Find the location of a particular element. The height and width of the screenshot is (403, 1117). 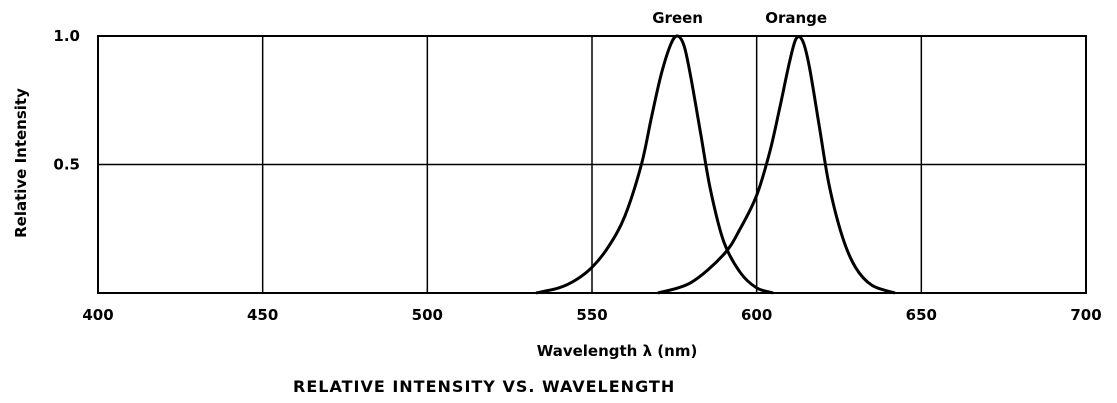

x-tick-label: 650 is located at coordinates (921, 315).